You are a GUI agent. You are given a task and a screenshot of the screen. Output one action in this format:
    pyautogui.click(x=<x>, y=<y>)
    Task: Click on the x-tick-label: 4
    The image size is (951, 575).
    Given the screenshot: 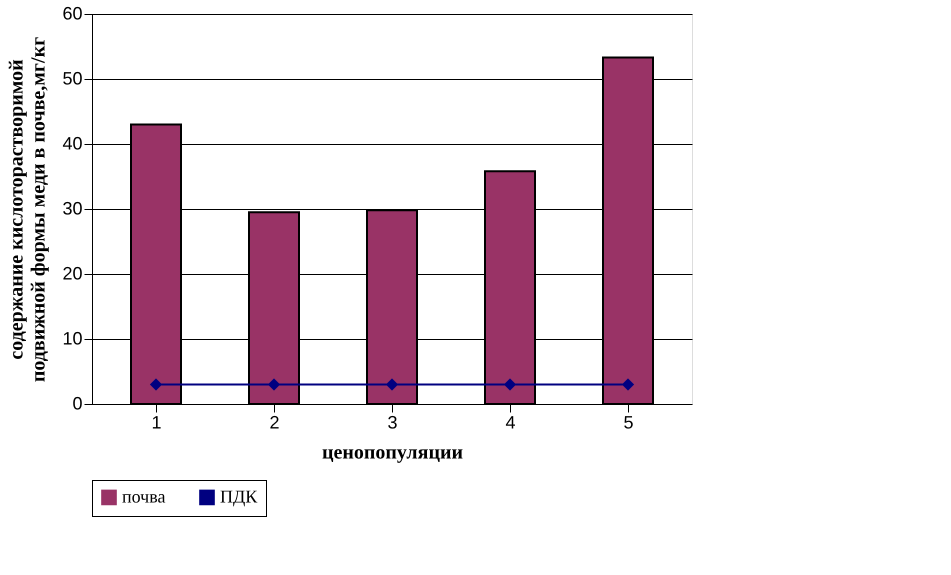 What is the action you would take?
    pyautogui.click(x=510, y=422)
    